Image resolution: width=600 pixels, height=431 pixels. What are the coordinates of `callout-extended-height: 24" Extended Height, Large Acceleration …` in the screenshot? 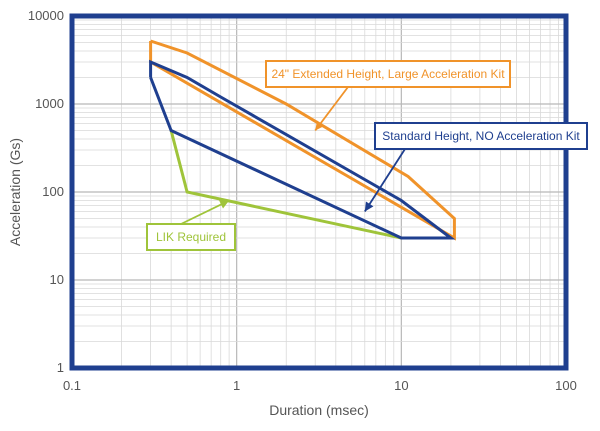 It's located at (388, 96).